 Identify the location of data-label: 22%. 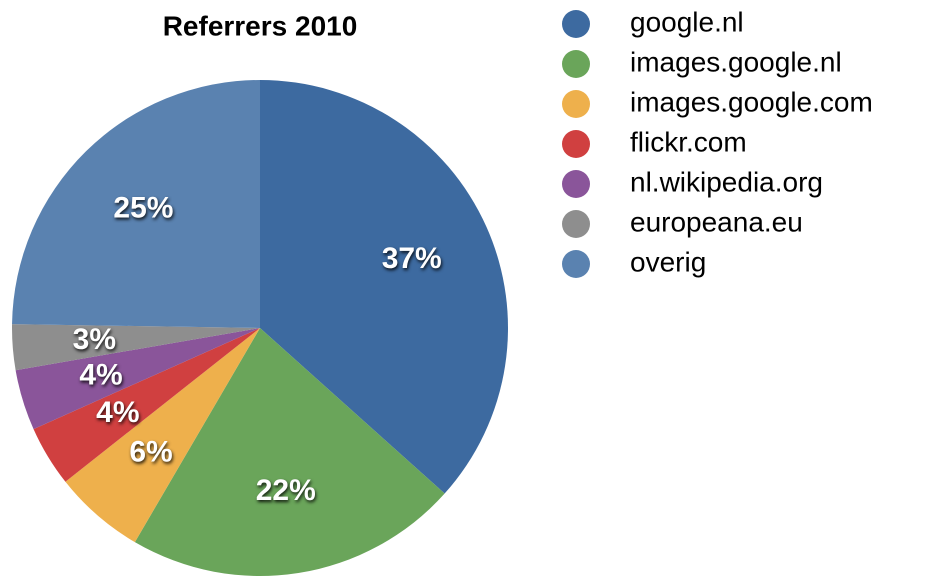
(286, 490).